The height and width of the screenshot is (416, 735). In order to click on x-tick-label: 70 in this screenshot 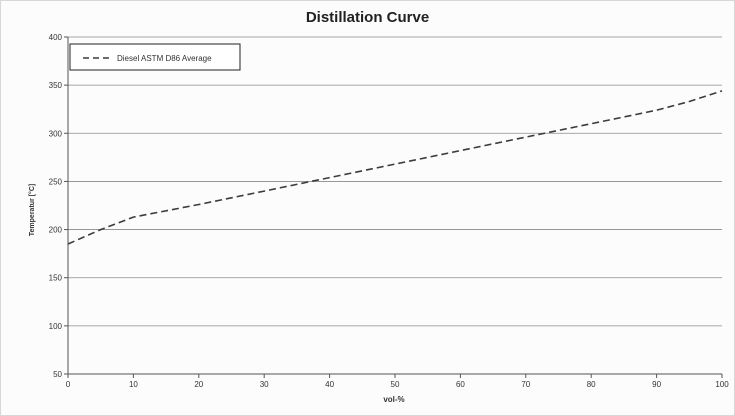, I will do `click(525, 384)`.